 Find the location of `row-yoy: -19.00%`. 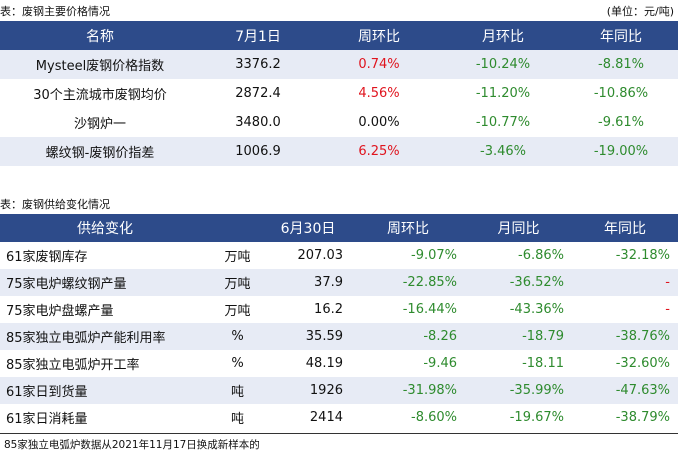

row-yoy: -19.00% is located at coordinates (621, 151).